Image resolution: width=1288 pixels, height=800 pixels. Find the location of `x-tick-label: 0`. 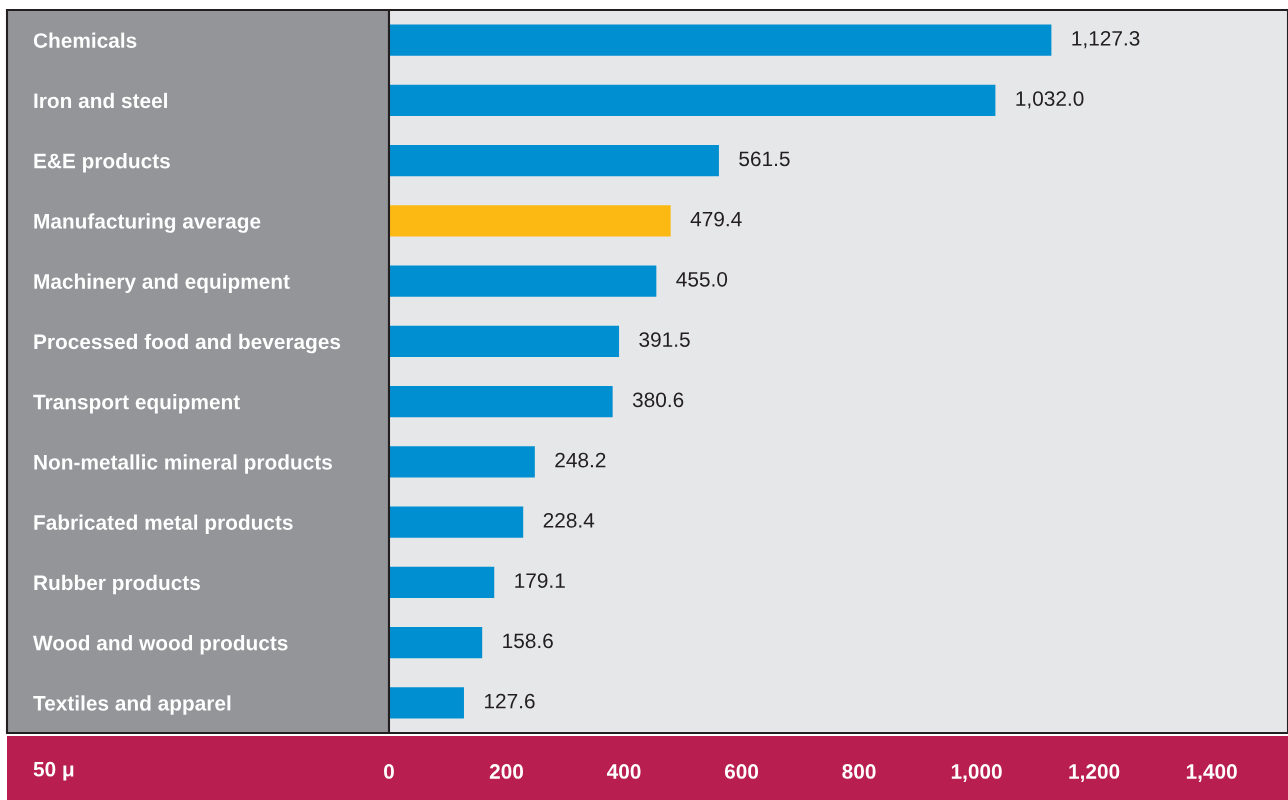

x-tick-label: 0 is located at coordinates (389, 771).